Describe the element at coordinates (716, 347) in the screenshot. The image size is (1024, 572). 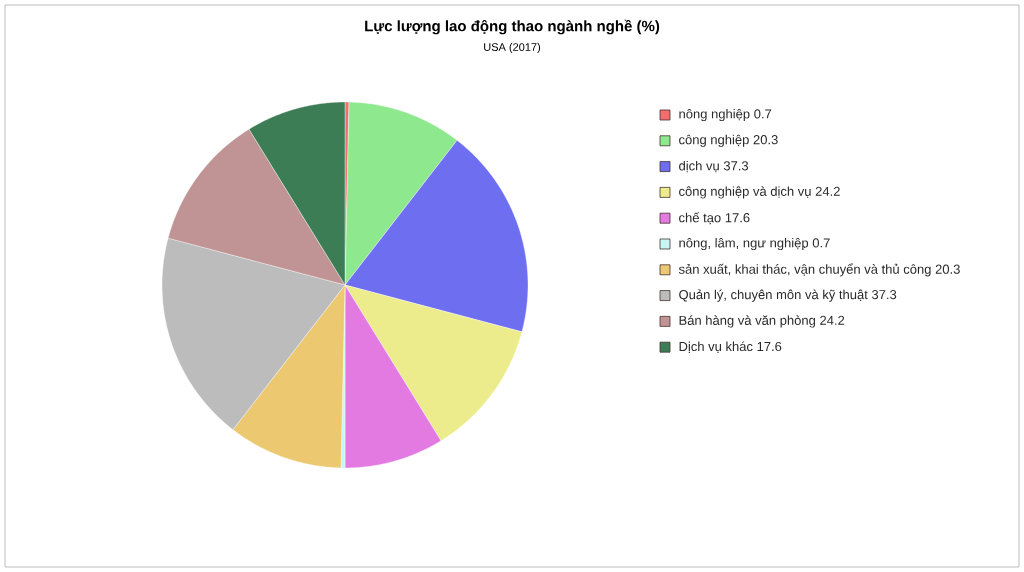
I see `legend-label: Dịch vụ khác` at that location.